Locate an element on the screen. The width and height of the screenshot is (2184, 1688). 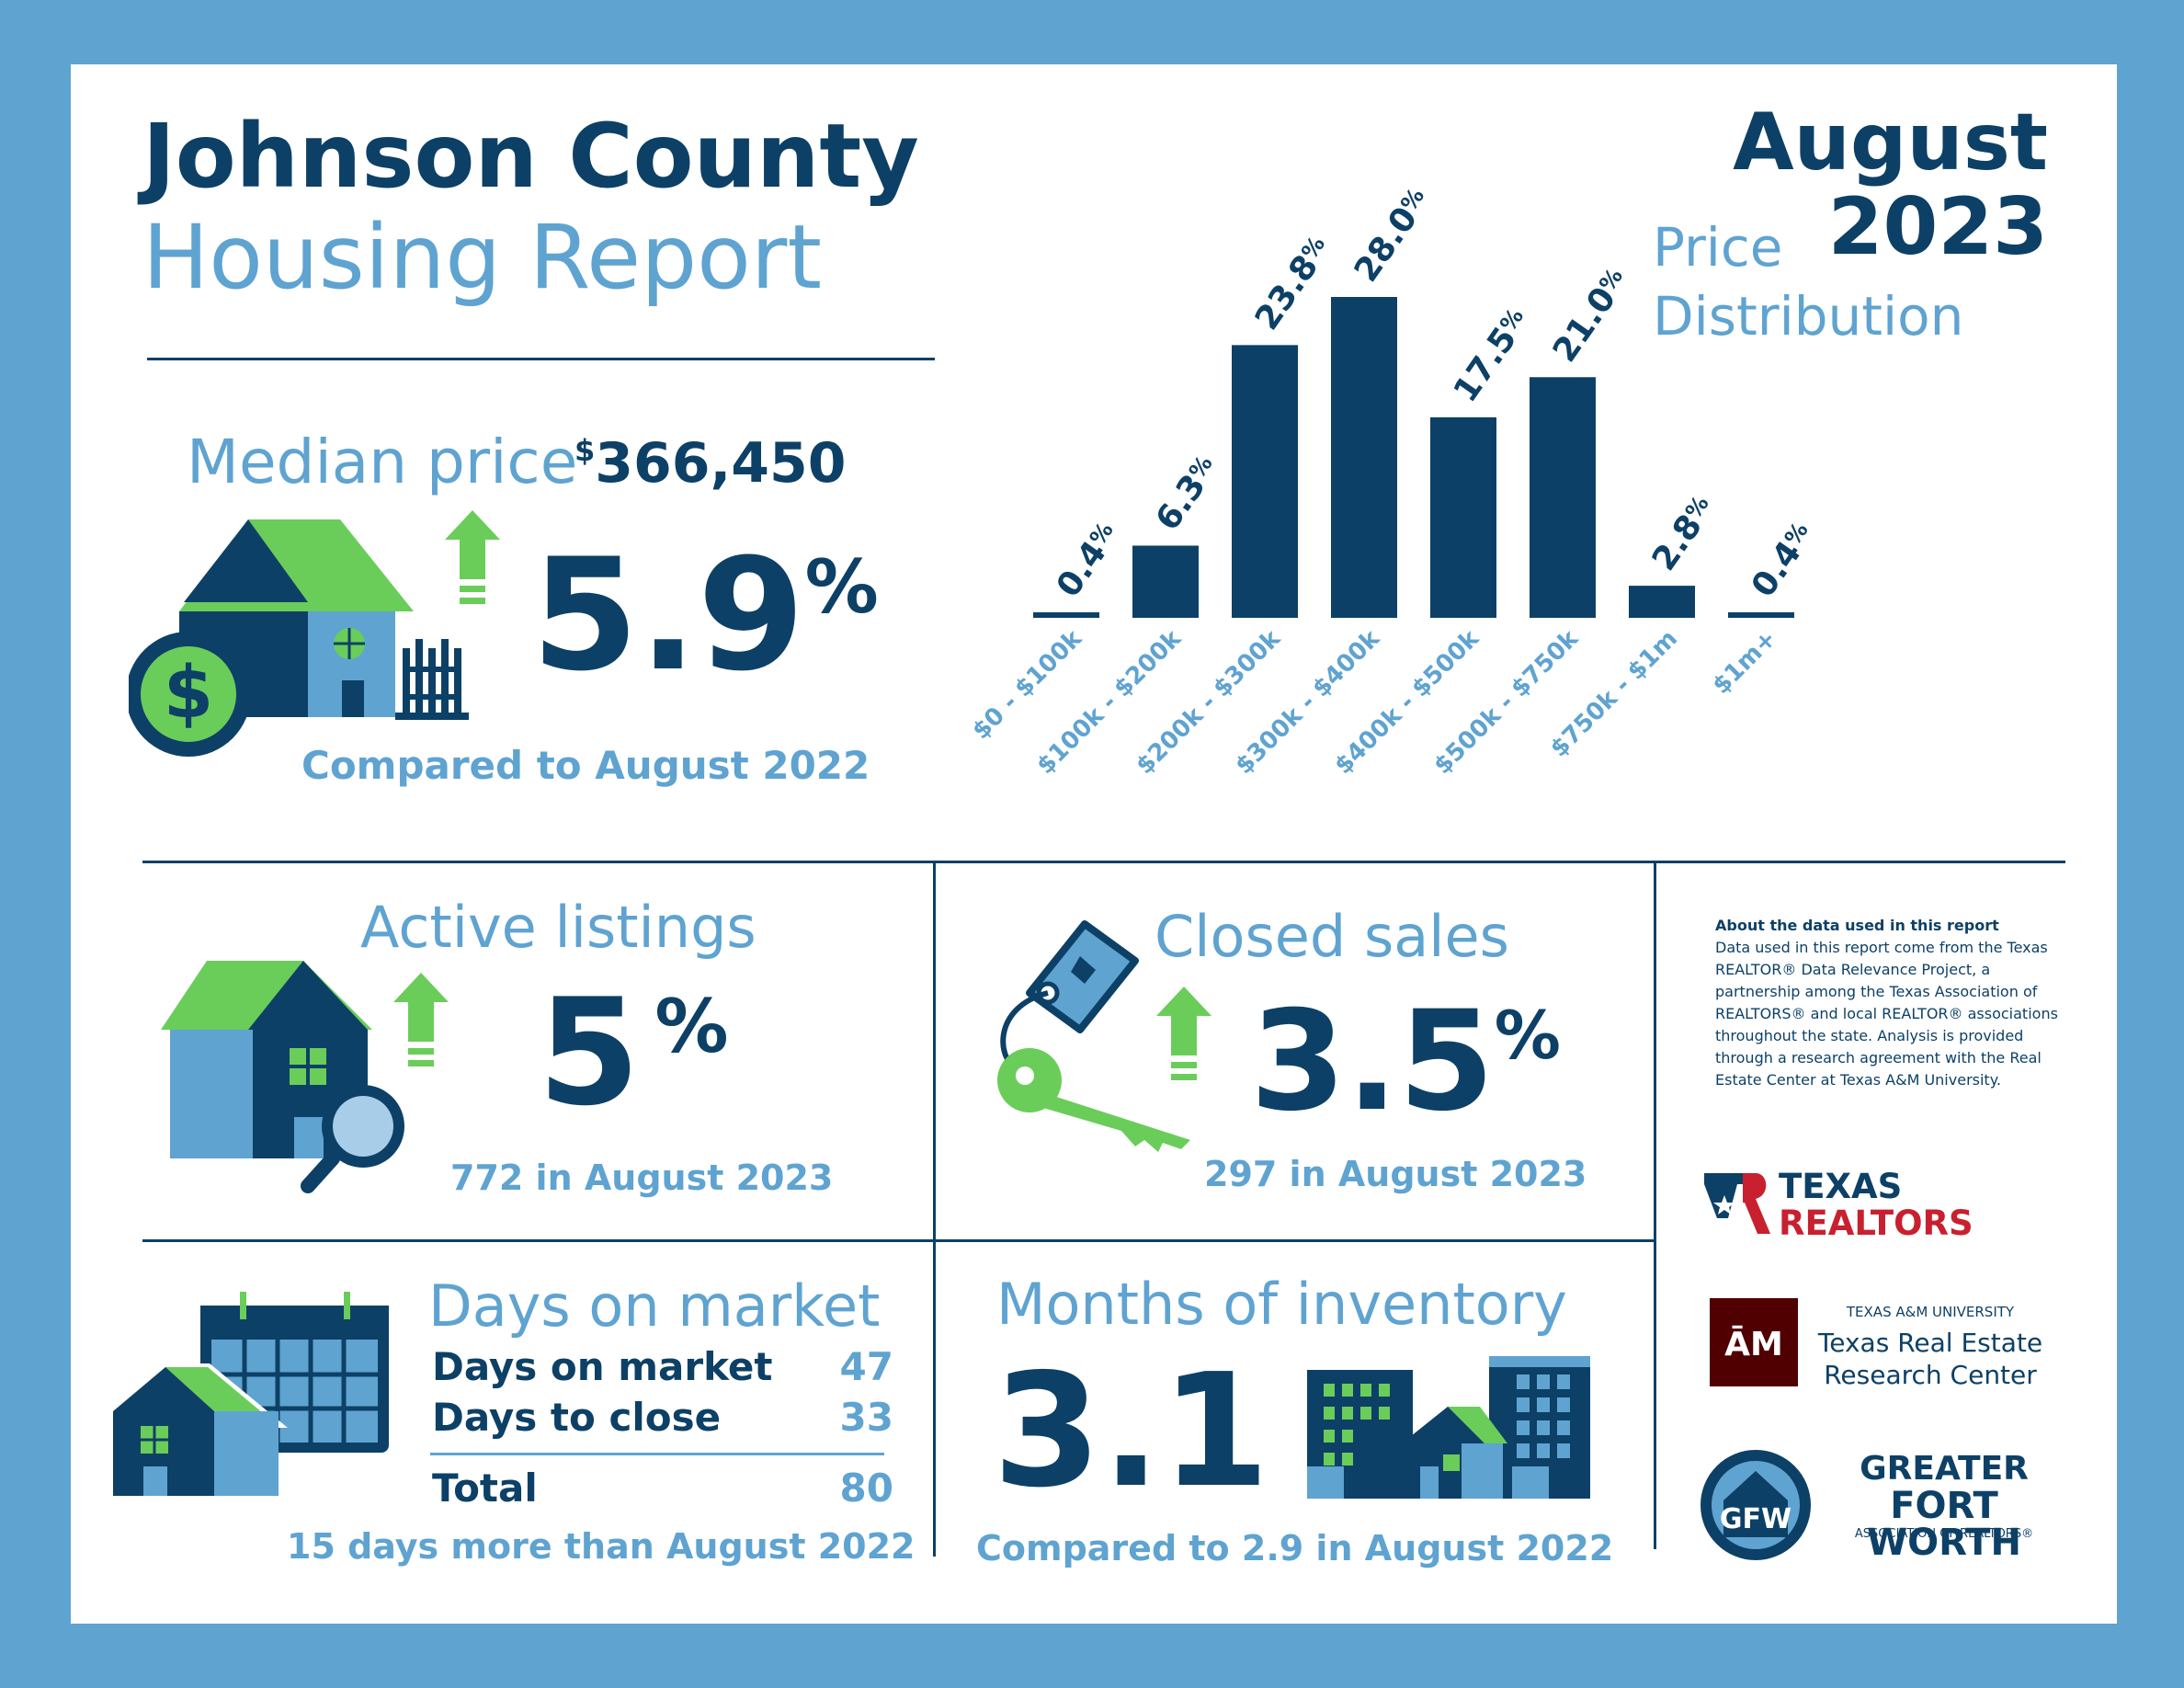
median-change-pct: % is located at coordinates (841, 587).